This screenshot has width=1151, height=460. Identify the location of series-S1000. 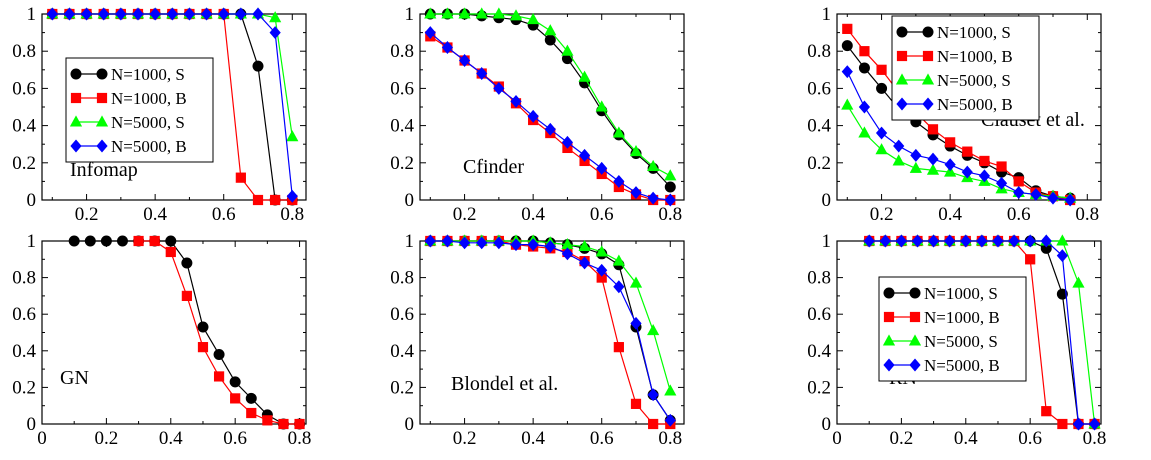
(187, 332).